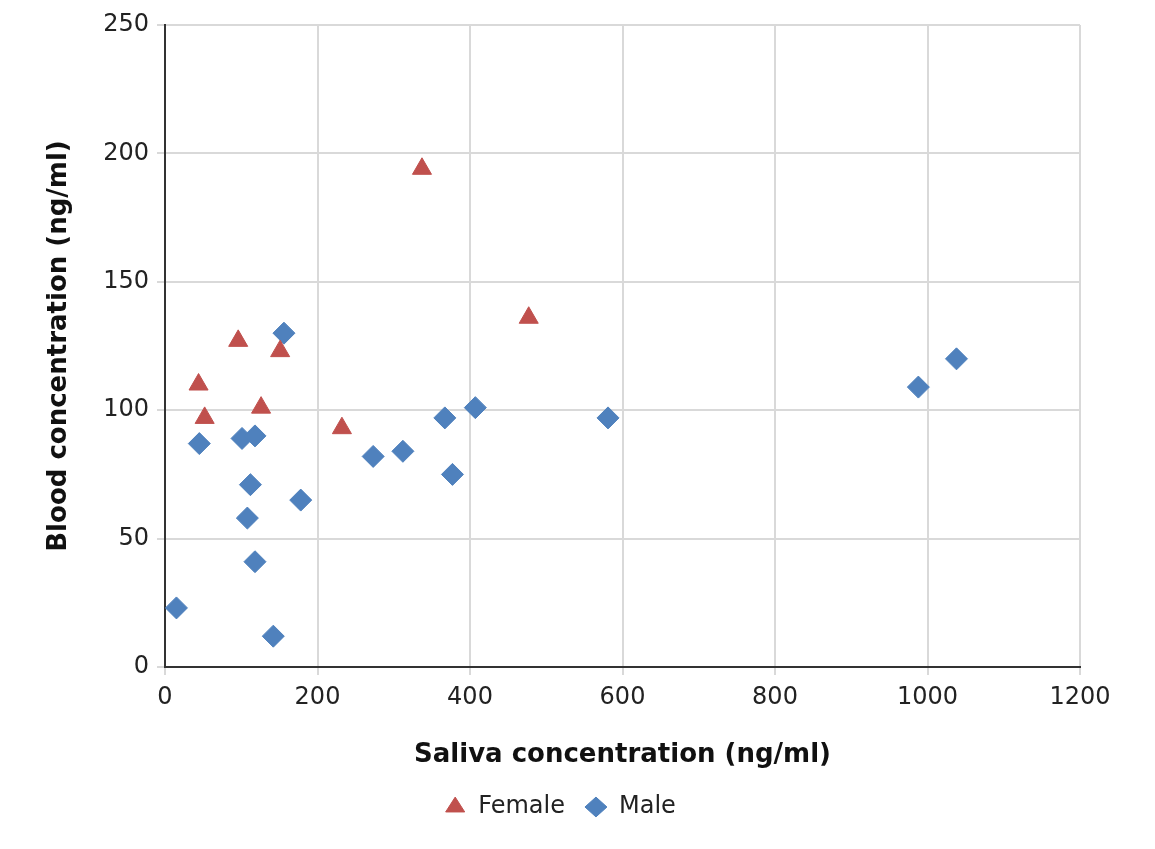  What do you see at coordinates (126, 23) in the screenshot?
I see `y-tick-label: 250` at bounding box center [126, 23].